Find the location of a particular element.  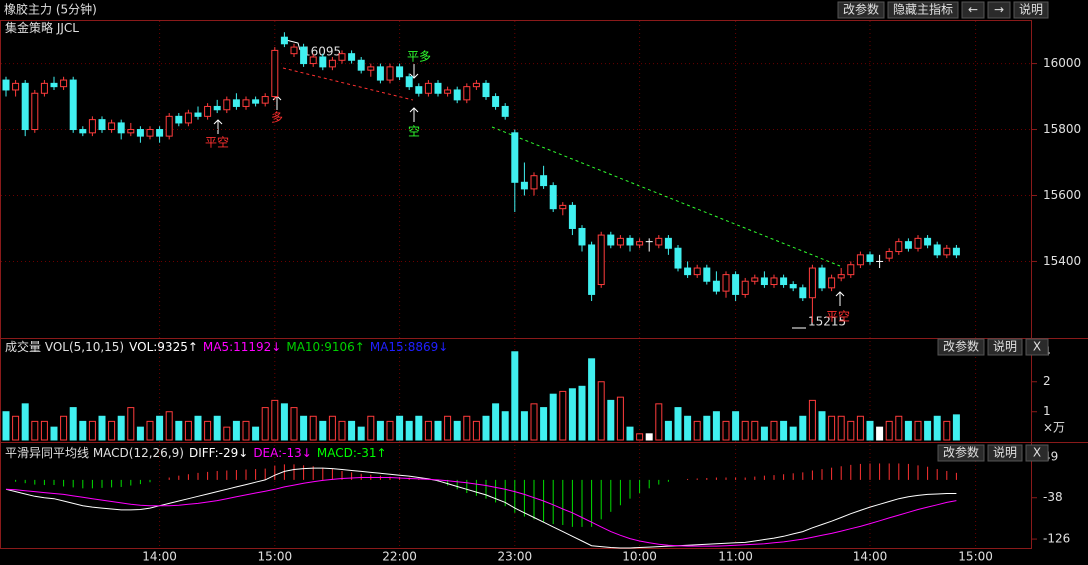

macd-line is located at coordinates (481, 508).